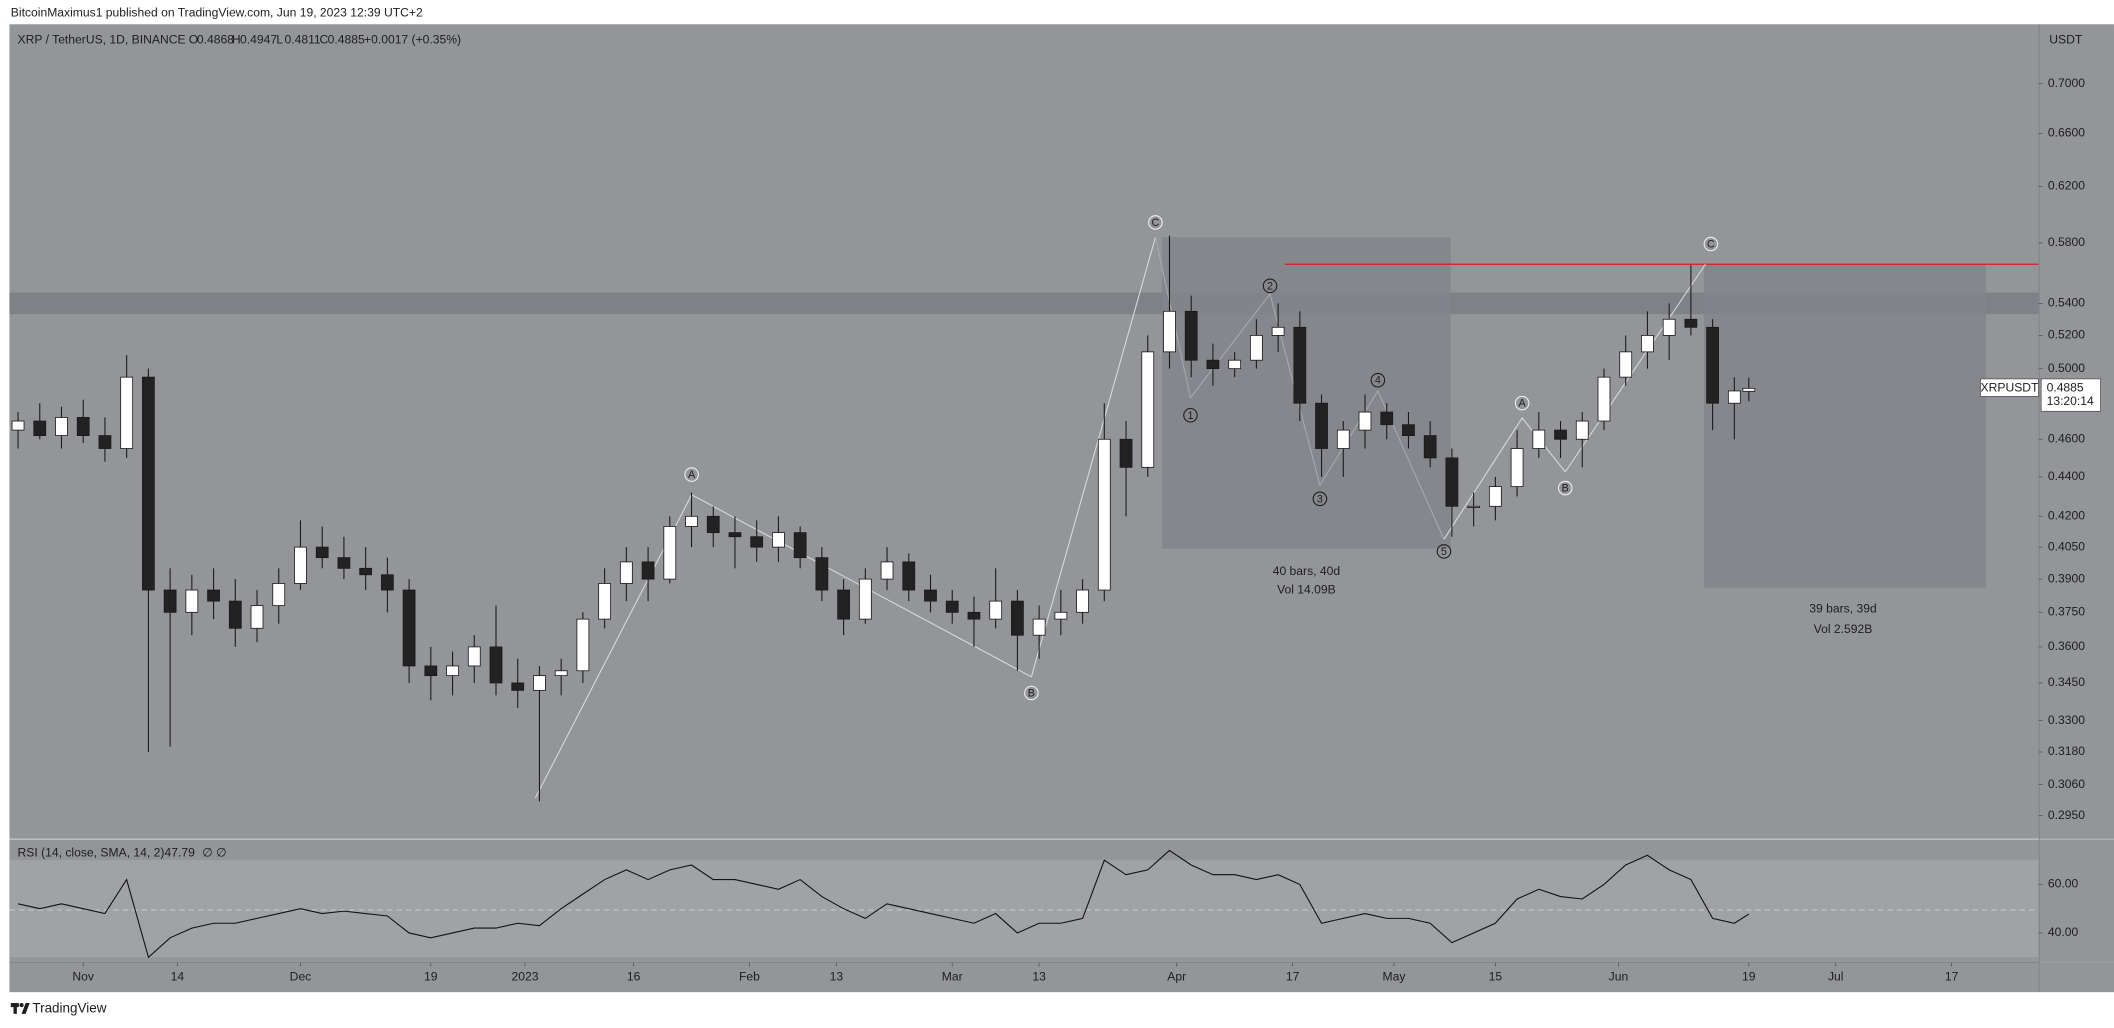  Describe the element at coordinates (301, 977) in the screenshot. I see `x-tick-label: Dec` at that location.